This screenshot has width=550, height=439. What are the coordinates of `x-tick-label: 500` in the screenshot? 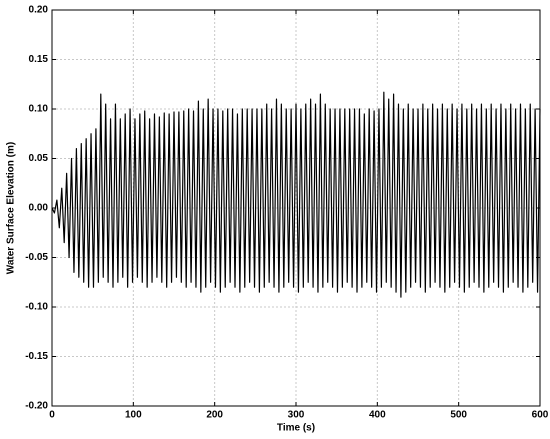 It's located at (458, 415).